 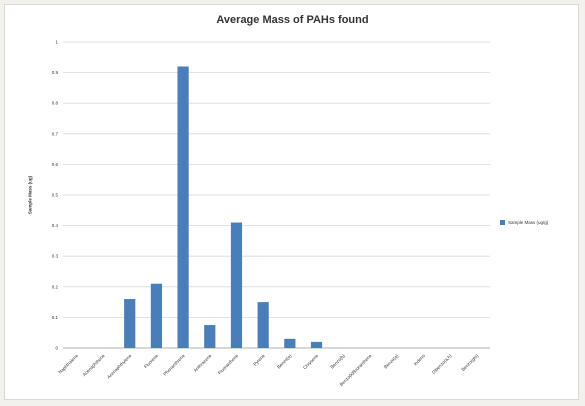 What do you see at coordinates (68, 364) in the screenshot?
I see `x-tick-label: Naphthalene` at bounding box center [68, 364].